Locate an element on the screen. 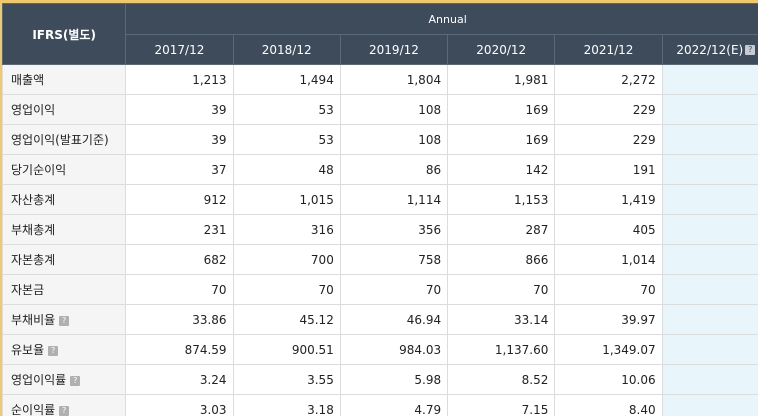 This screenshot has width=758, height=416. row-label-cell: 유보율? is located at coordinates (64, 349).